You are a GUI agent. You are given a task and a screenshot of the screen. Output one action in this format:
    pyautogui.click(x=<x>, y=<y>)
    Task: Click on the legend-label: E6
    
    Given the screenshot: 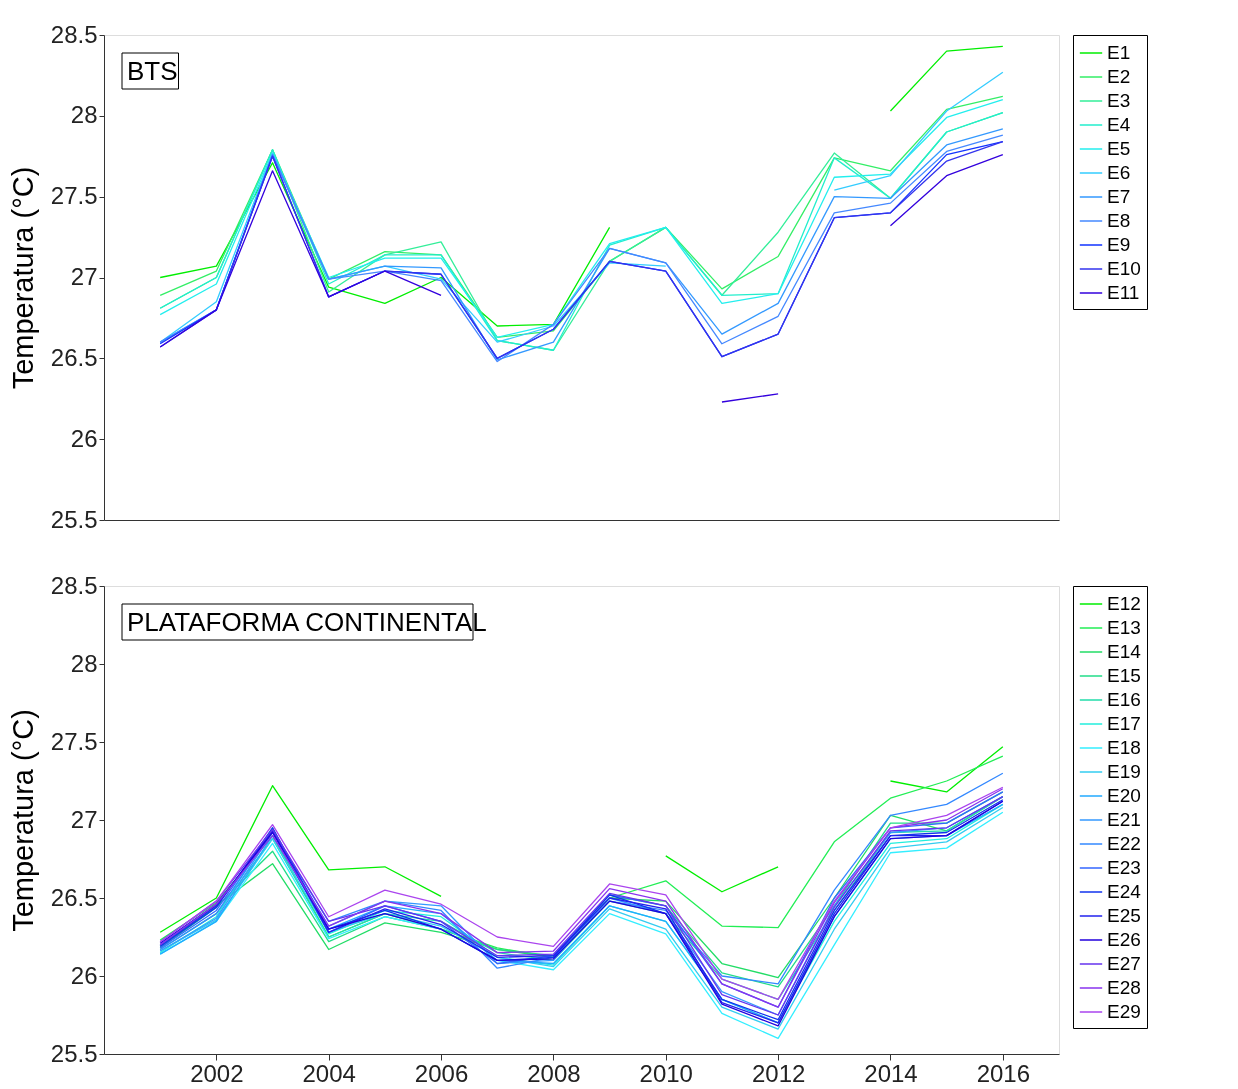 What is the action you would take?
    pyautogui.click(x=1119, y=172)
    